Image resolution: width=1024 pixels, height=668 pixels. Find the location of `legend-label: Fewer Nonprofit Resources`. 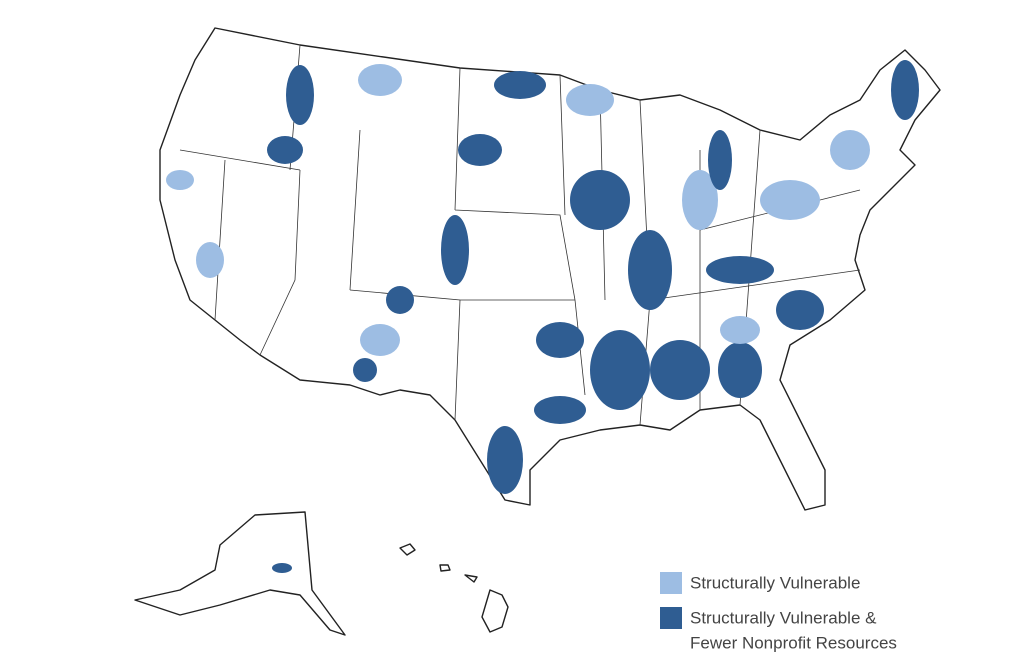

legend-label: Fewer Nonprofit Resources is located at coordinates (793, 642).